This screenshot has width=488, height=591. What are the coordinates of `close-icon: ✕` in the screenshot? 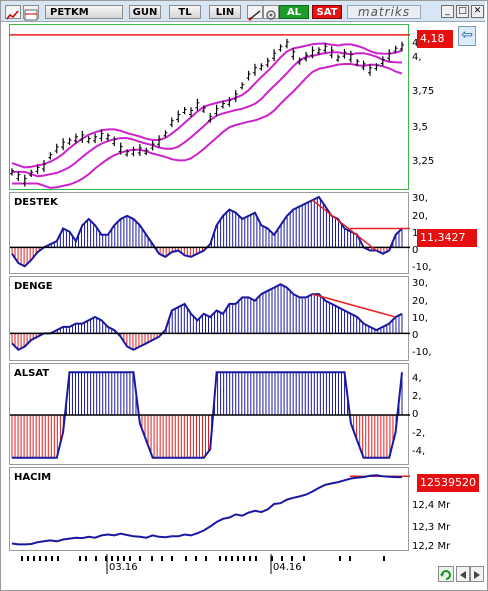 It's located at (477, 11).